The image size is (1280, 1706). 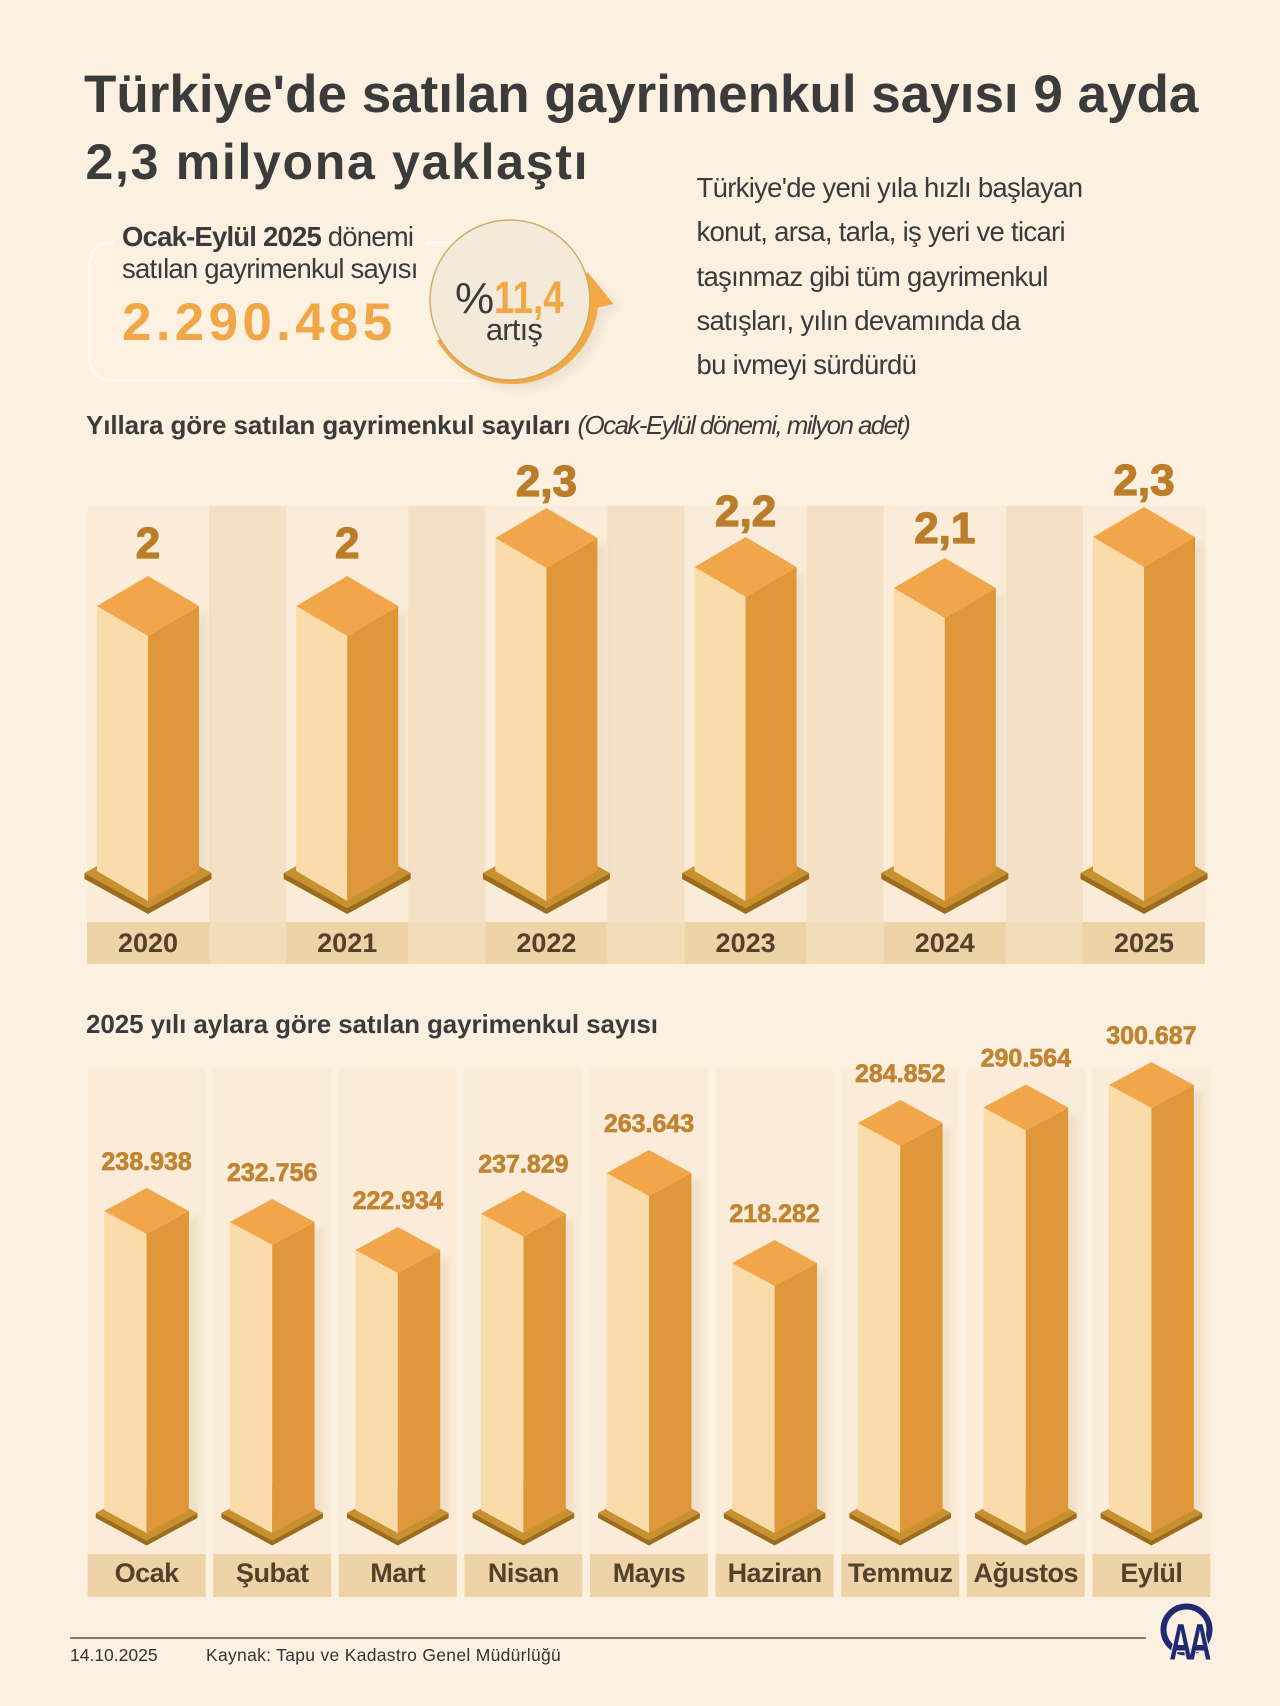 What do you see at coordinates (649, 1573) in the screenshot?
I see `svg-text: Mayıs` at bounding box center [649, 1573].